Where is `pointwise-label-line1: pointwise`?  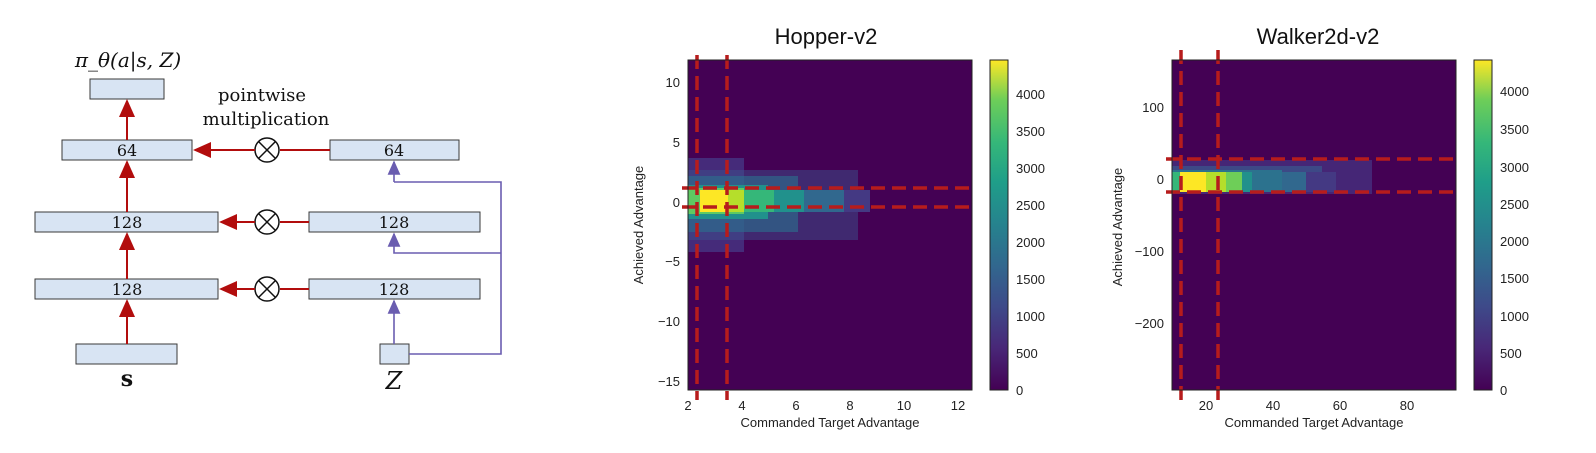
pointwise-label-line1: pointwise is located at coordinates (262, 95).